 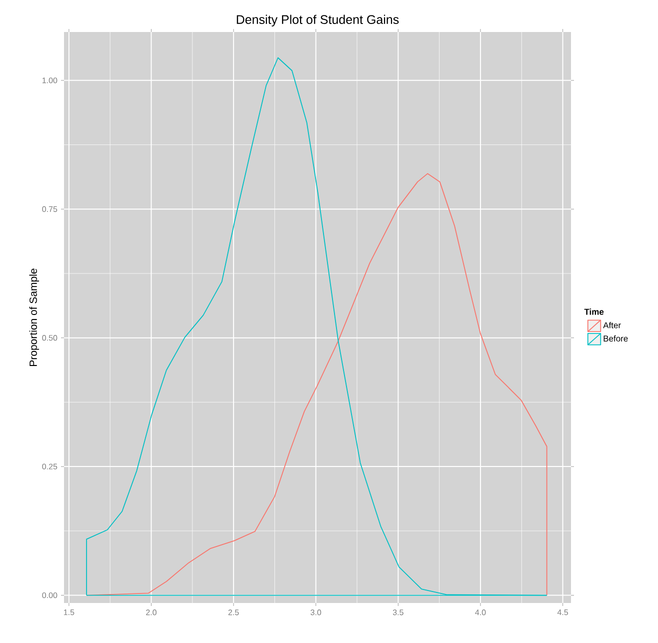 I want to click on x-tick-label: 1.5, so click(x=69, y=613).